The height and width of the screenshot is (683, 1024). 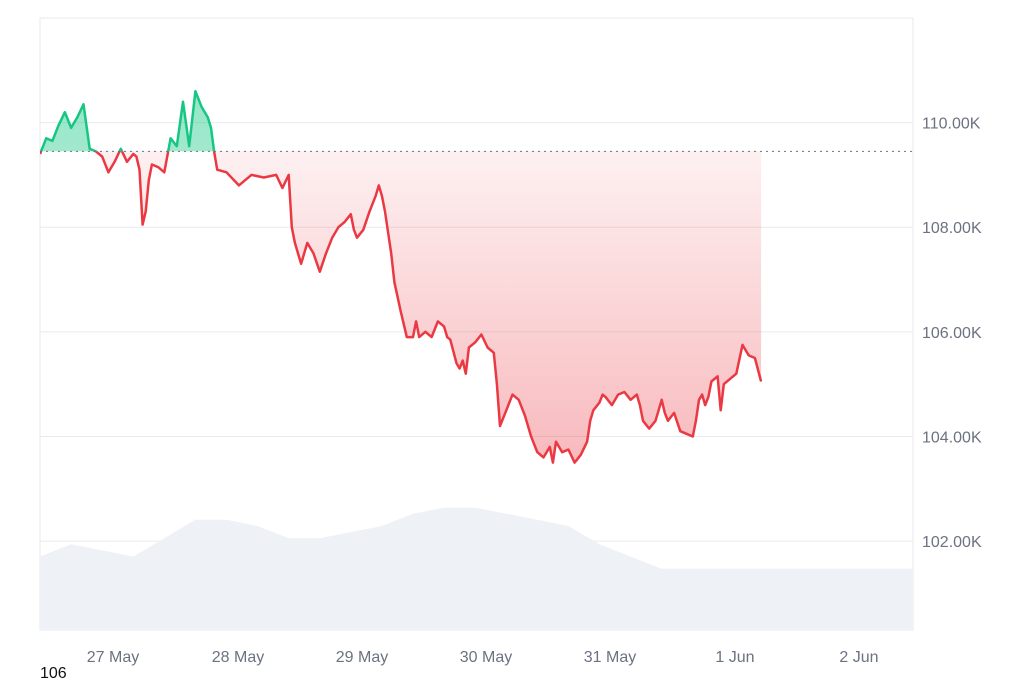 What do you see at coordinates (362, 657) in the screenshot?
I see `x-tick-label: 29 May` at bounding box center [362, 657].